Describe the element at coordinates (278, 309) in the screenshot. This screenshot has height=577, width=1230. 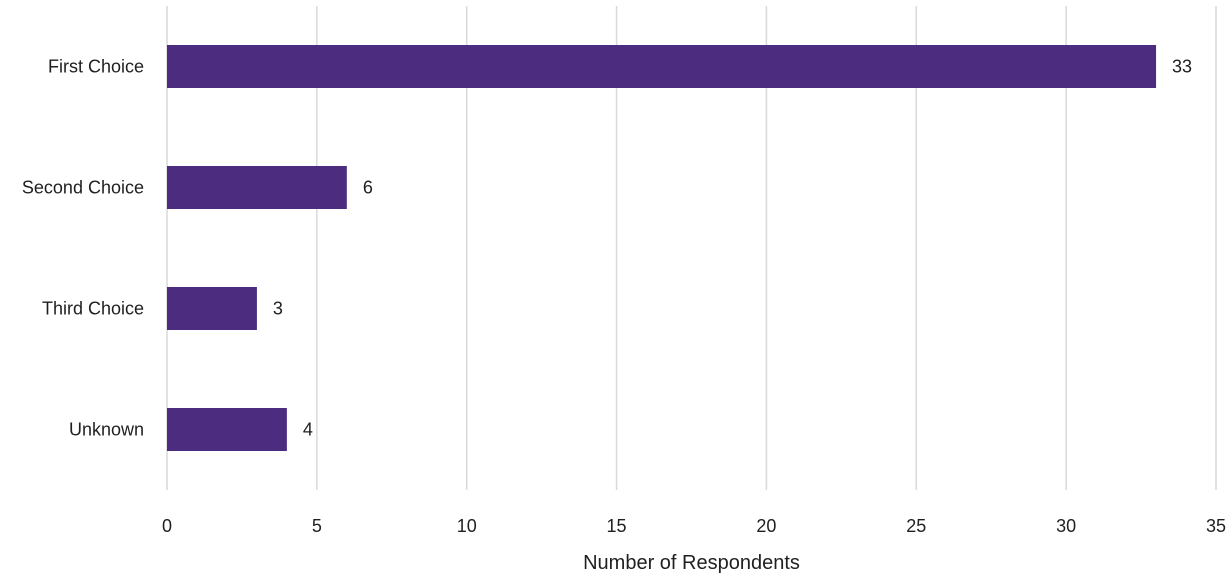
I see `data-label-third-choice: 3` at that location.